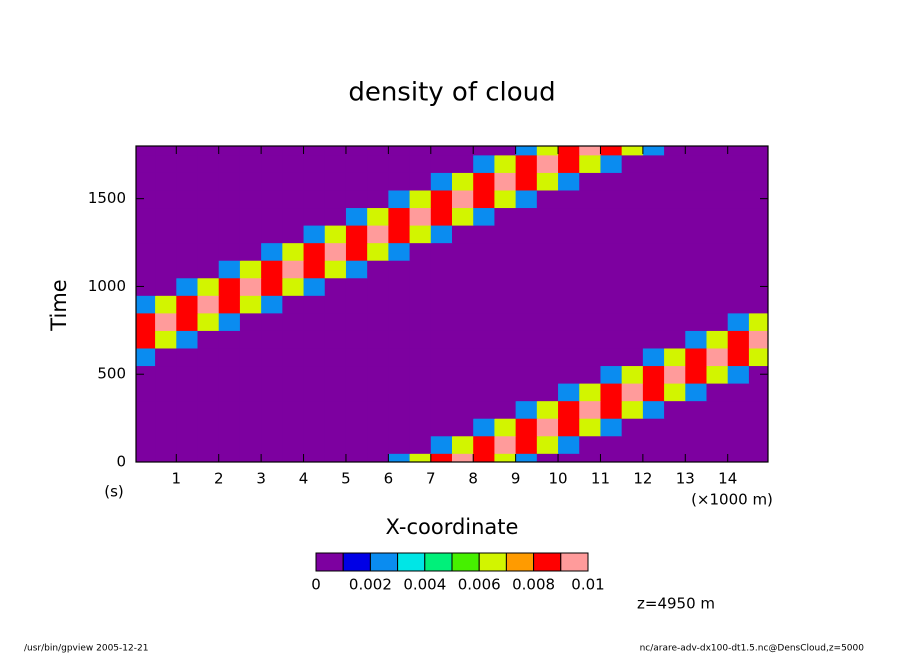 The width and height of the screenshot is (904, 658). What do you see at coordinates (431, 479) in the screenshot?
I see `x-tick-label: 7` at bounding box center [431, 479].